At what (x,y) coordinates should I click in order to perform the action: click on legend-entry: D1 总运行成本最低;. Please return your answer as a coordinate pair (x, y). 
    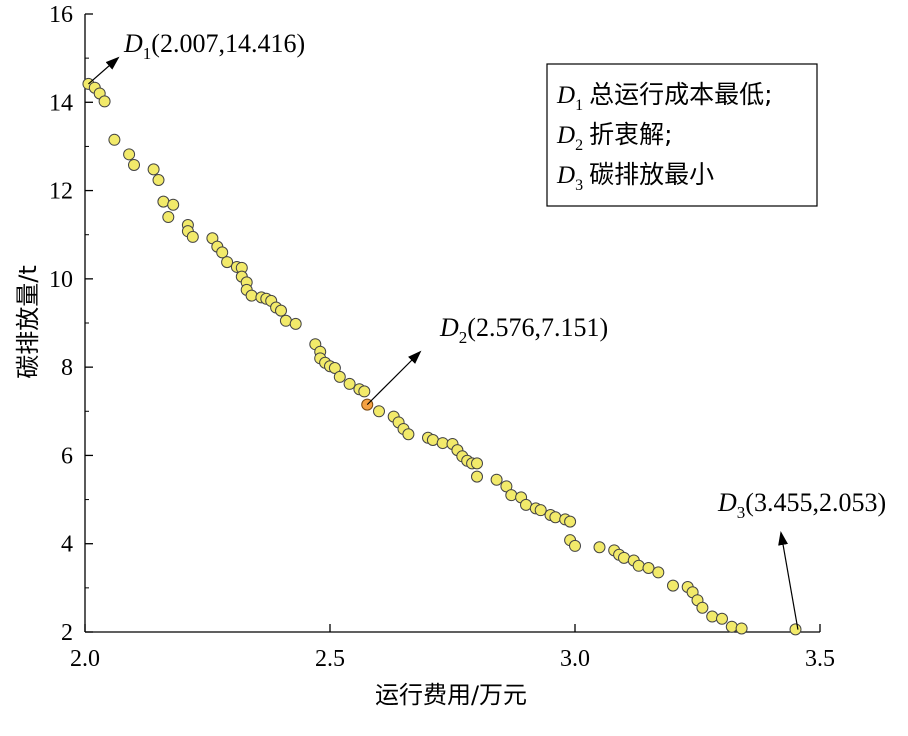
    Looking at the image, I should click on (664, 97).